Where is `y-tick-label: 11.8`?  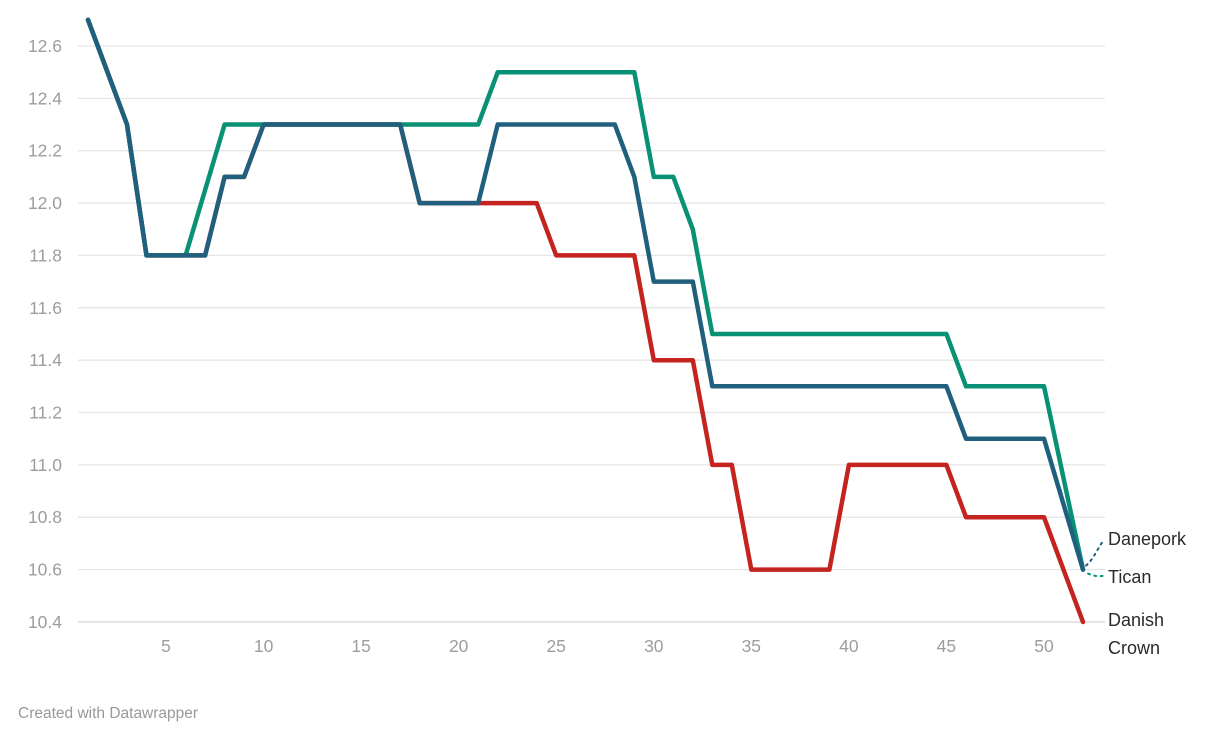 y-tick-label: 11.8 is located at coordinates (45, 255).